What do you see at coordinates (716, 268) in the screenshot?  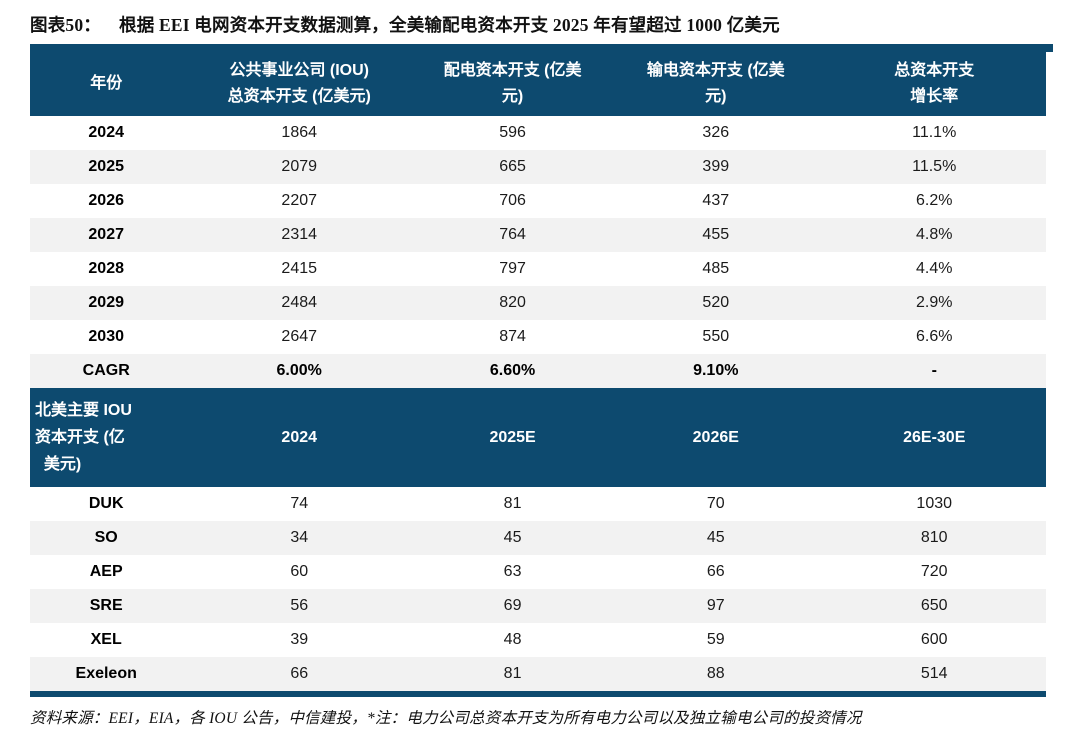 I see `table-cell: 485` at bounding box center [716, 268].